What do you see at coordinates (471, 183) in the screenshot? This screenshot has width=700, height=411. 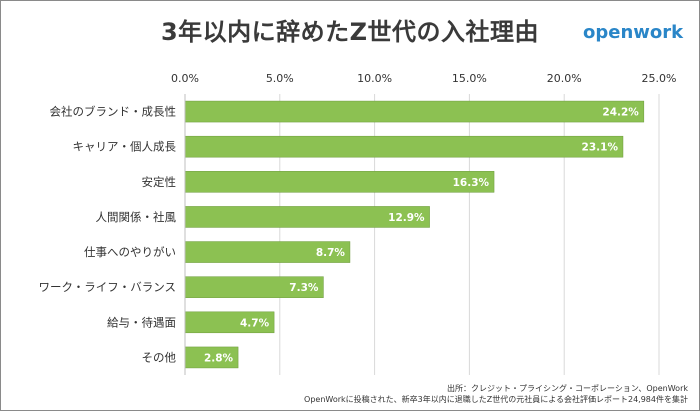 I see `data-label: 16.3%` at bounding box center [471, 183].